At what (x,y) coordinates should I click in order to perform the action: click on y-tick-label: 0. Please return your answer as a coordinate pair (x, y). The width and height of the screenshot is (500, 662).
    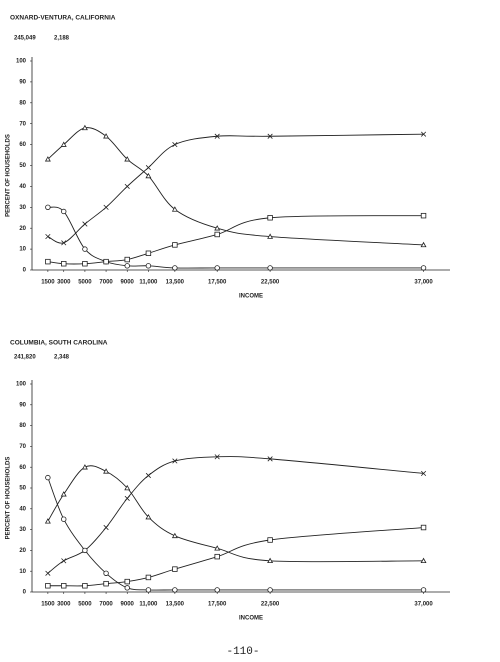
    Looking at the image, I should click on (25, 593).